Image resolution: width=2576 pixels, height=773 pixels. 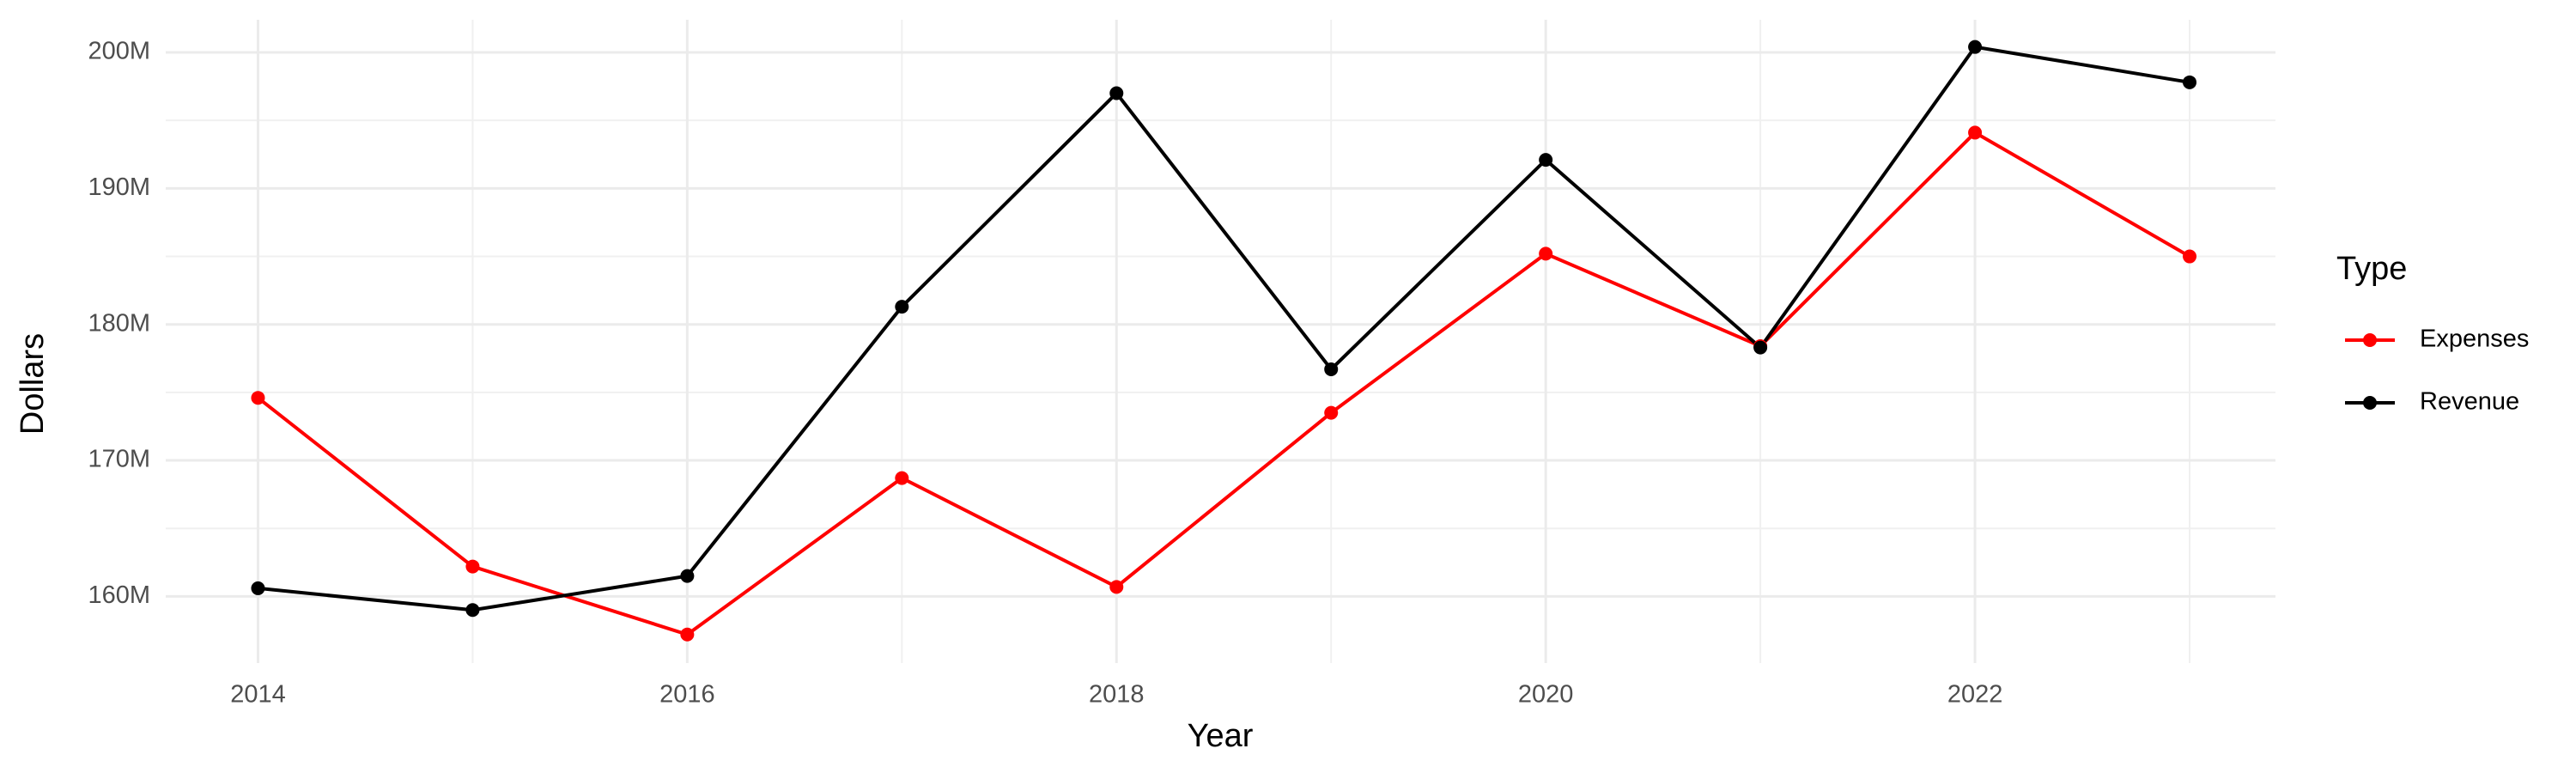 What do you see at coordinates (119, 51) in the screenshot?
I see `y-tick-label: 200M` at bounding box center [119, 51].